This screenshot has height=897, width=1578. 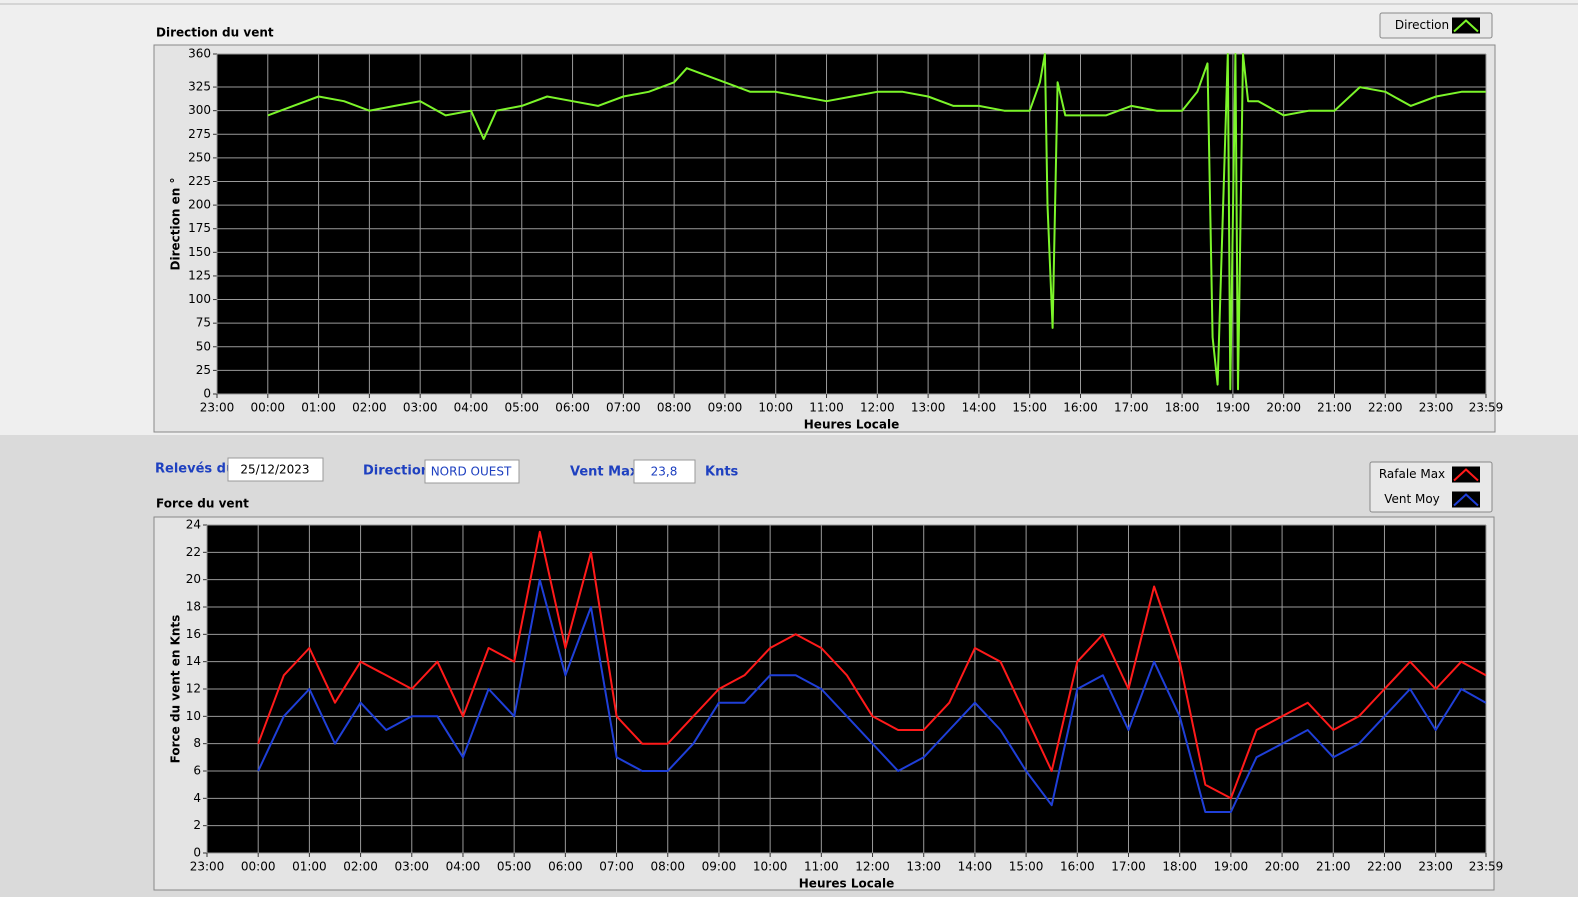 I want to click on max-value: 23,8, so click(x=664, y=472).